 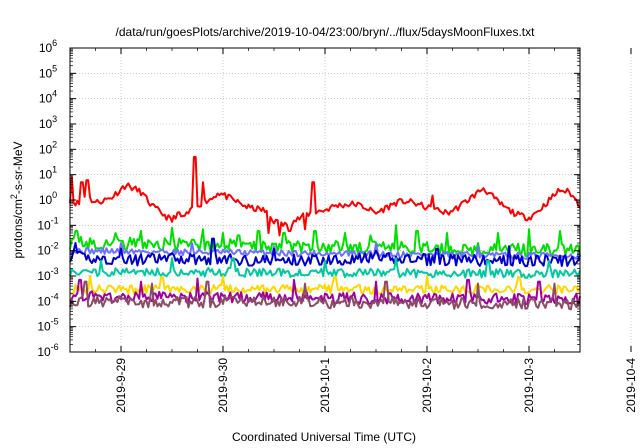 What do you see at coordinates (18, 167) in the screenshot?
I see `y-axis-label-rest: -s-sr-MeV` at bounding box center [18, 167].